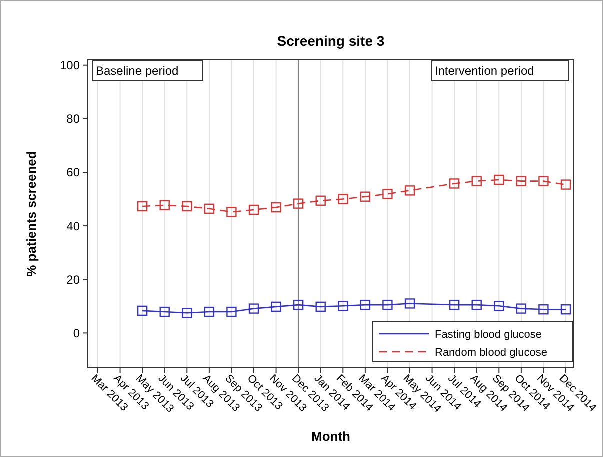 This screenshot has height=457, width=603. I want to click on y-tick-label: 20, so click(73, 279).